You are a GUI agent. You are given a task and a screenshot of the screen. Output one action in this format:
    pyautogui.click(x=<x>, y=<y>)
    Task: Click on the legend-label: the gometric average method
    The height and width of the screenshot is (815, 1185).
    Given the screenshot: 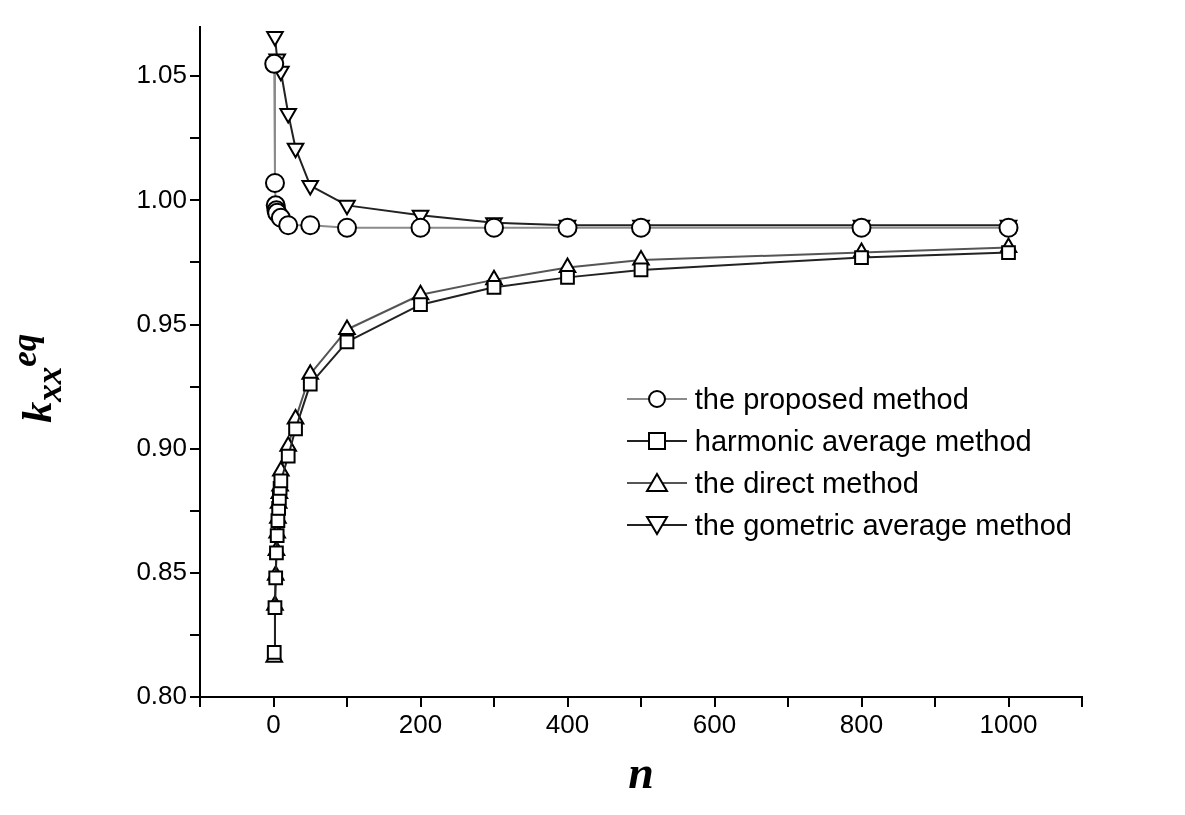 What is the action you would take?
    pyautogui.click(x=883, y=525)
    